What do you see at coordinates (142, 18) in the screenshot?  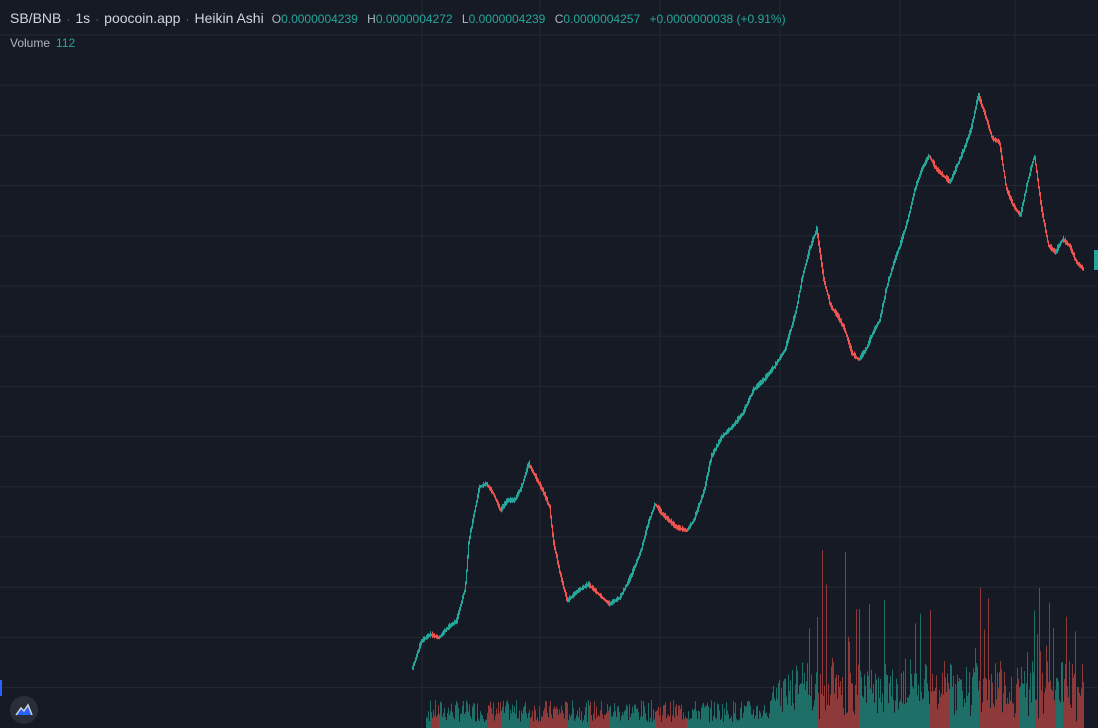 I see `source-label: poocoin.app` at bounding box center [142, 18].